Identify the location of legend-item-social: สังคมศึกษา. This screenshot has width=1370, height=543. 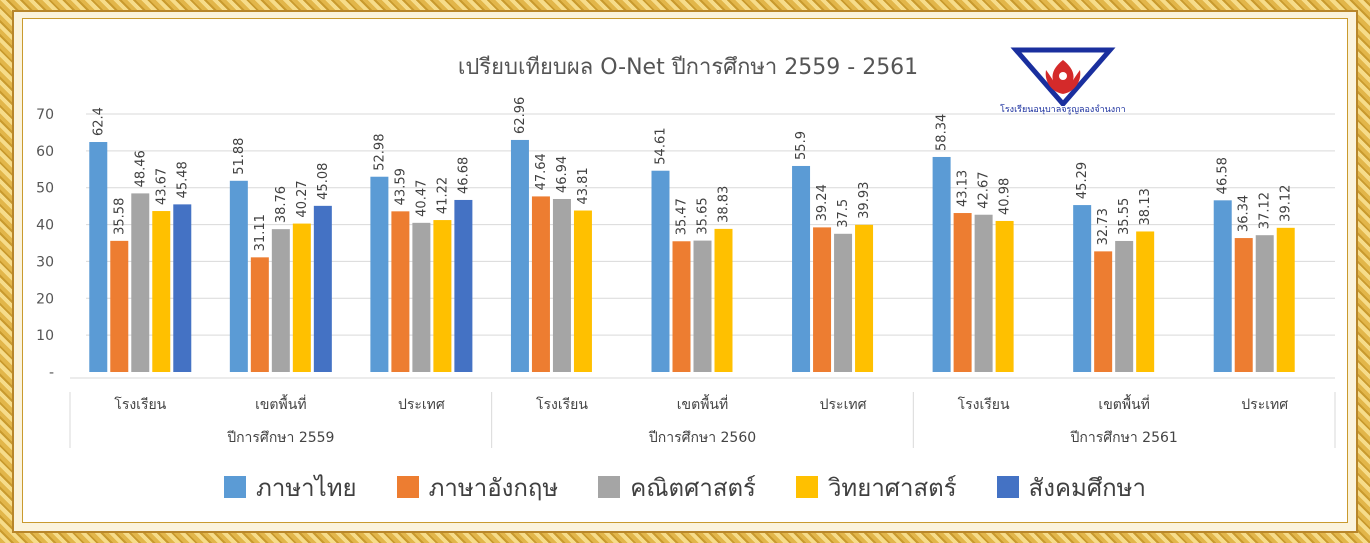
(1071, 487).